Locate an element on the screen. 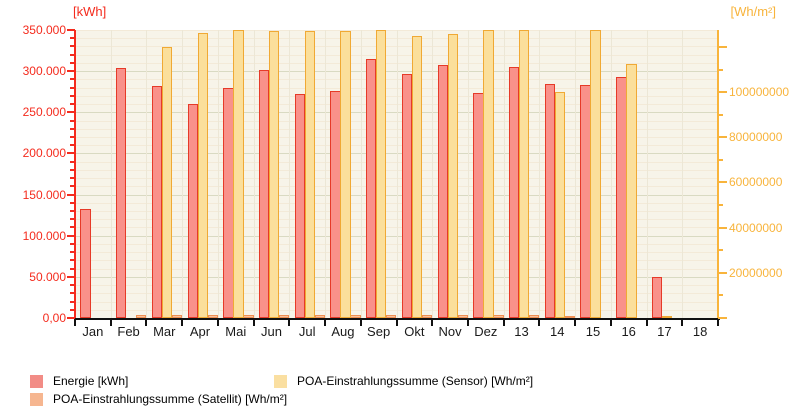 The height and width of the screenshot is (420, 790). bar-satellit-jul is located at coordinates (320, 316).